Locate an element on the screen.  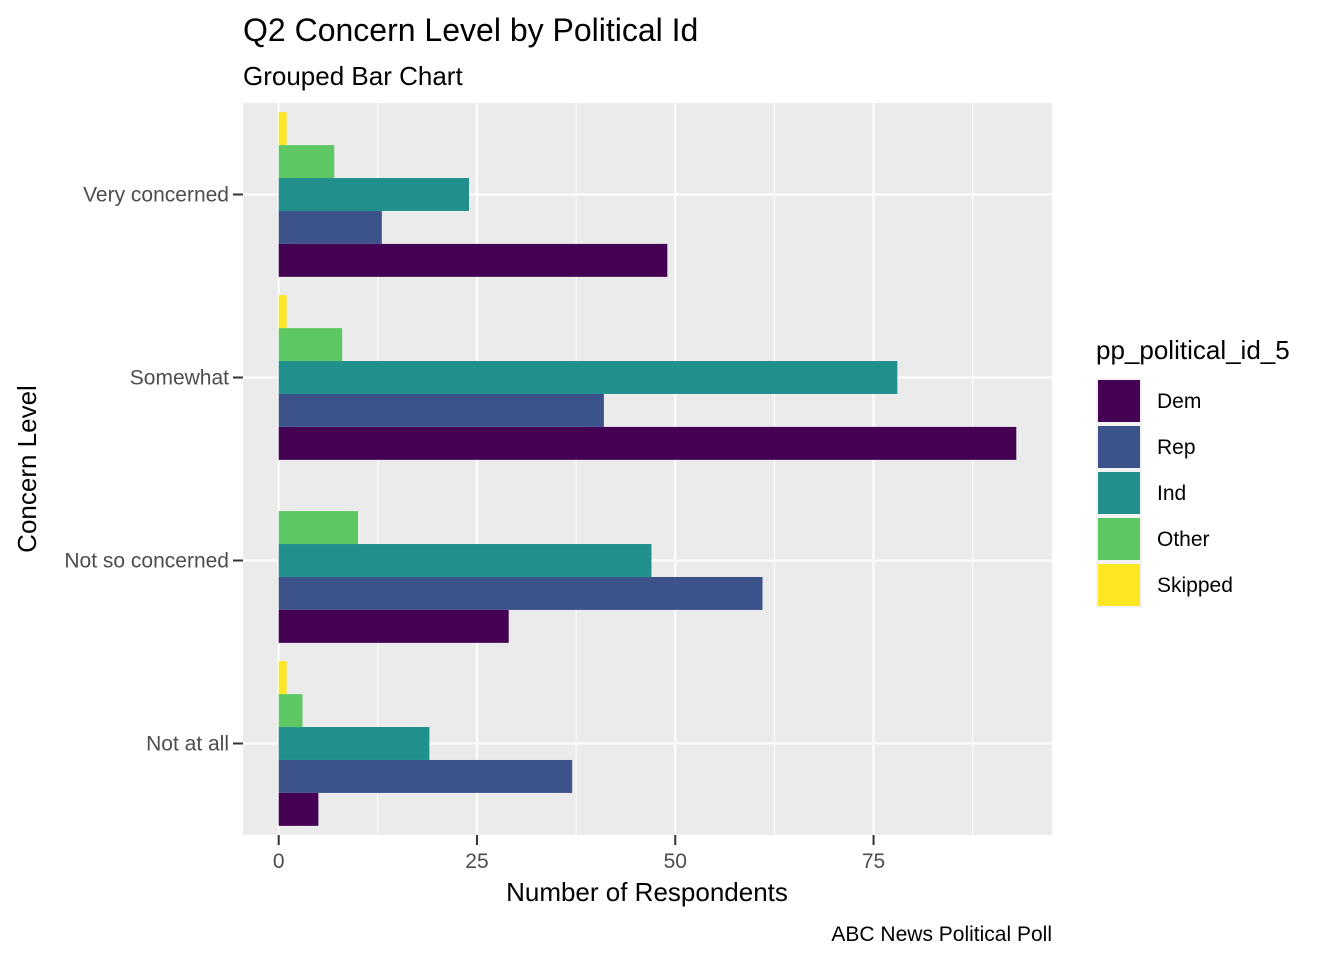
x-tick-label: 75 is located at coordinates (873, 861).